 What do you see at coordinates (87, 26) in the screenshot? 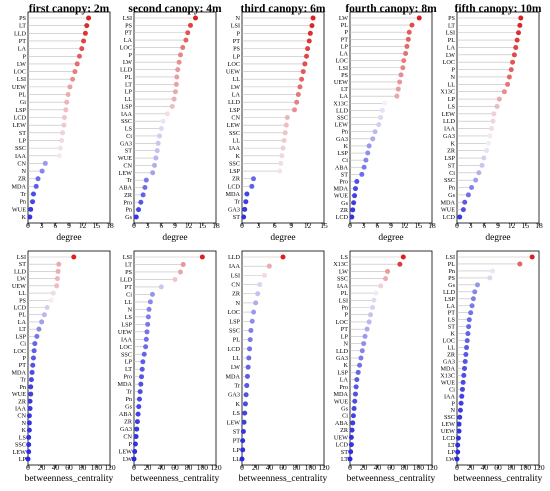
I see `point-LT` at bounding box center [87, 26].